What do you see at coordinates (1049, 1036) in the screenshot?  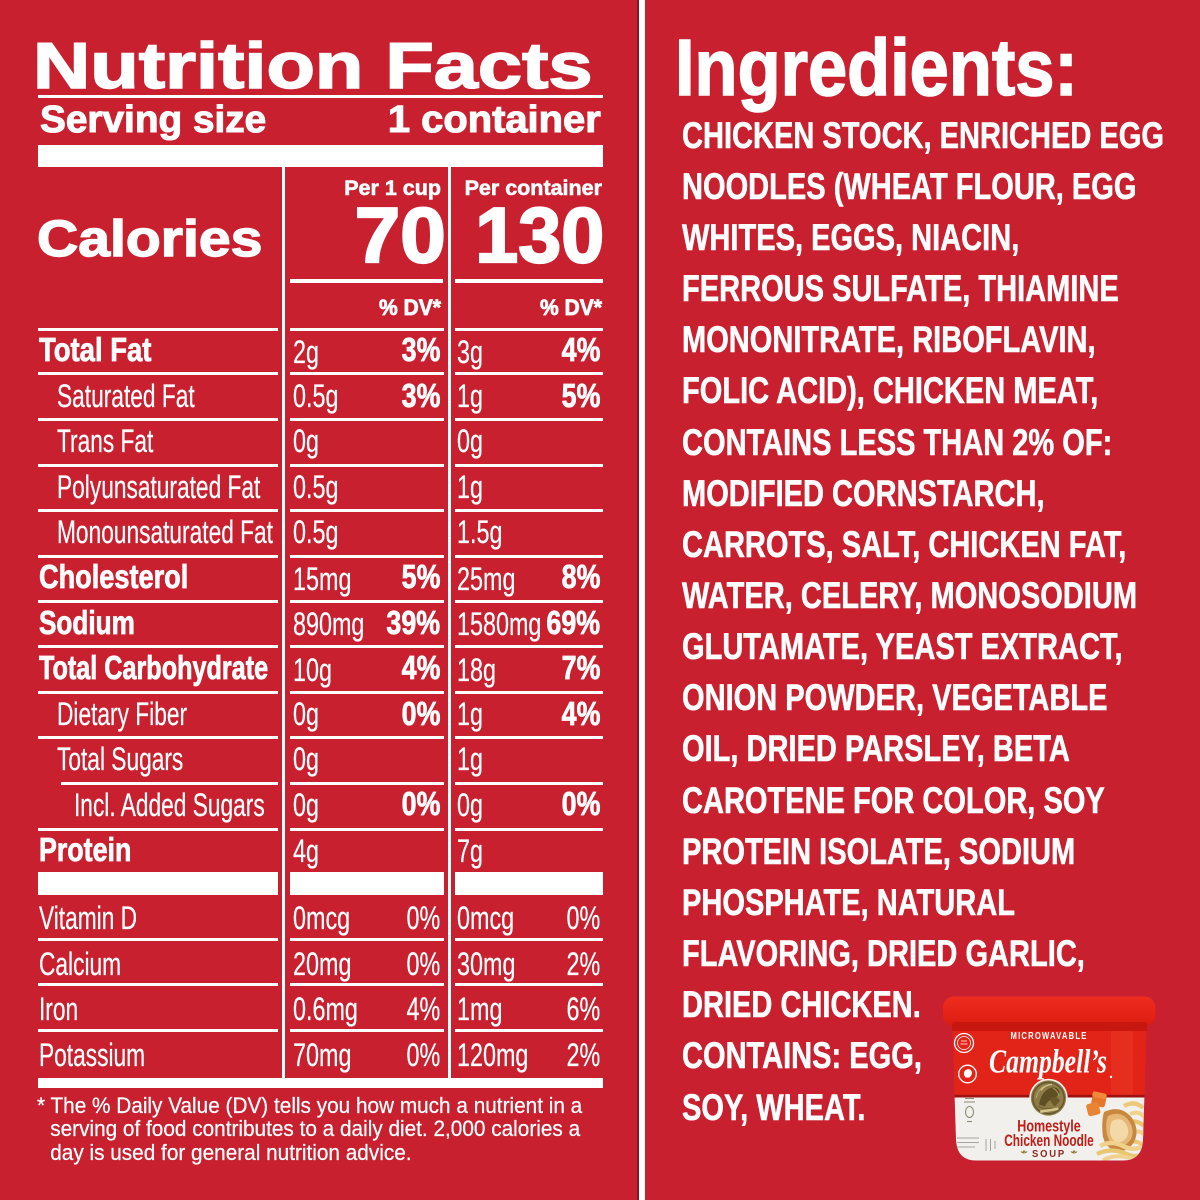 I see `svg-text: MICROWAVABLE` at bounding box center [1049, 1036].